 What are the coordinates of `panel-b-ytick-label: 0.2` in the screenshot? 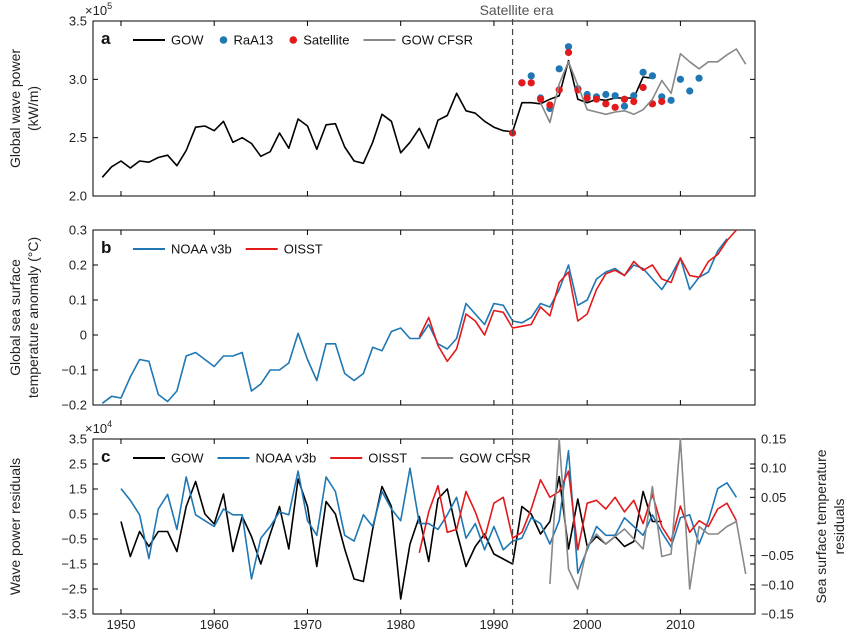 It's located at (78, 265).